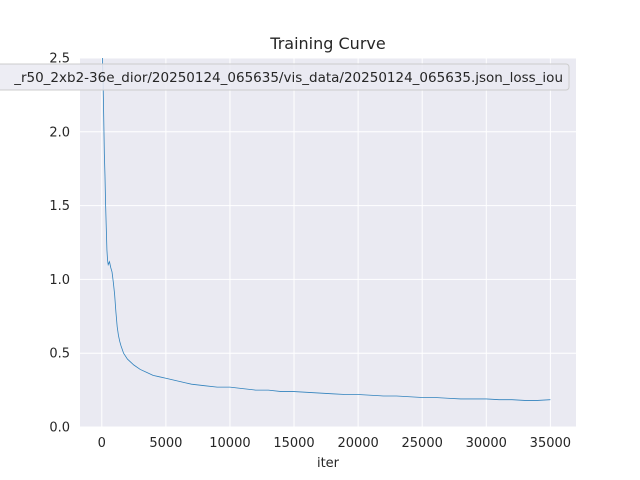 The image size is (640, 480). I want to click on y-tick-label: 1.5, so click(59, 206).